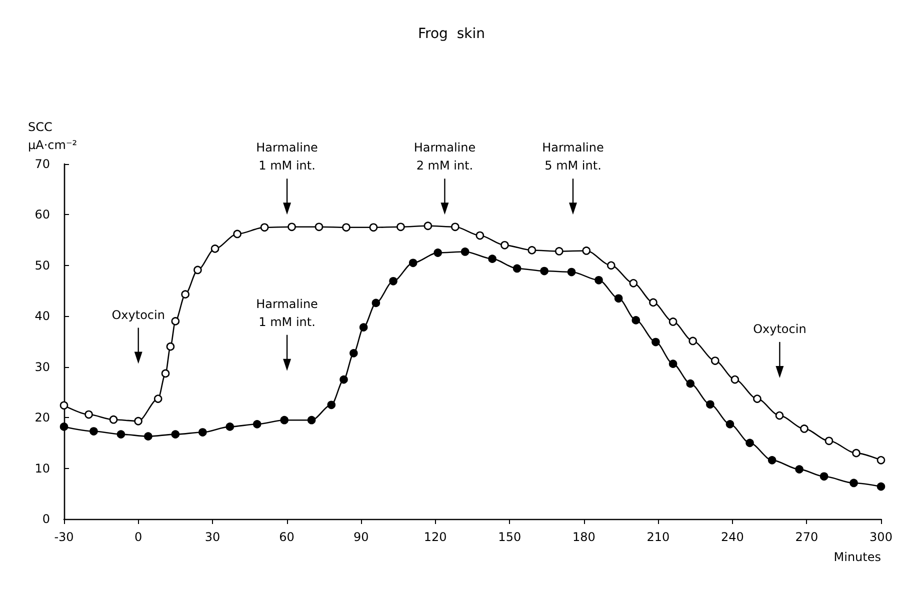 Image resolution: width=903 pixels, height=599 pixels. Describe the element at coordinates (42, 164) in the screenshot. I see `y-tick-label: 70` at that location.